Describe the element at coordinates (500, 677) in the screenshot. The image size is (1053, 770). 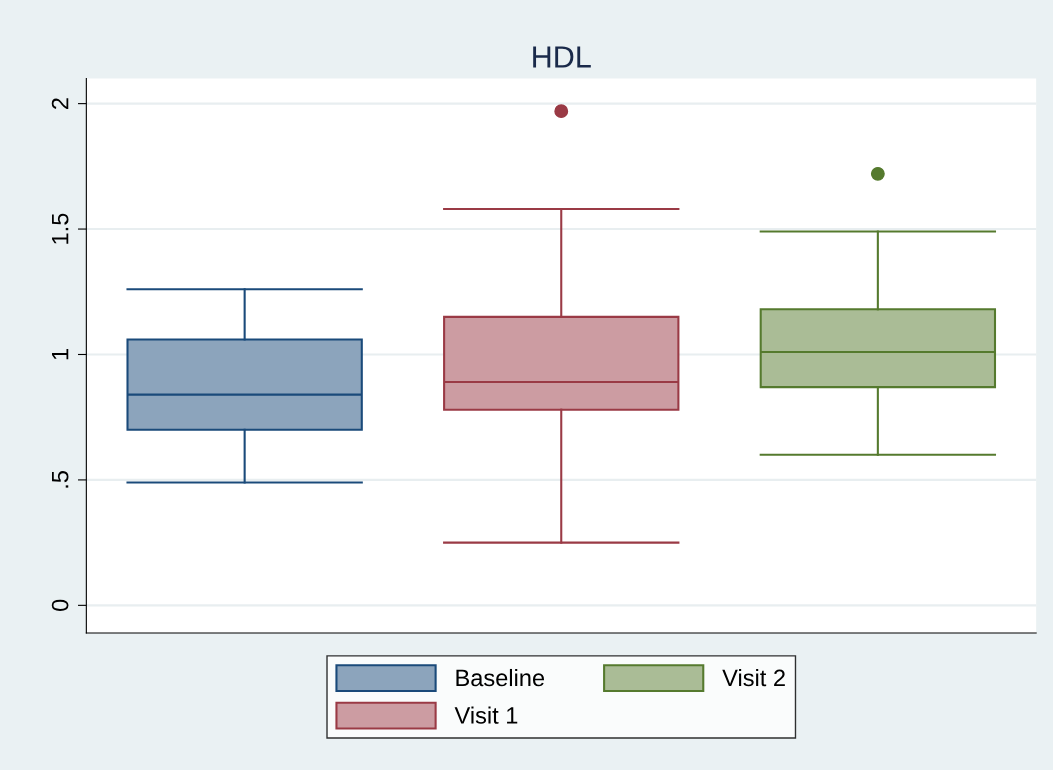
I see `legend-label: Baseline` at that location.